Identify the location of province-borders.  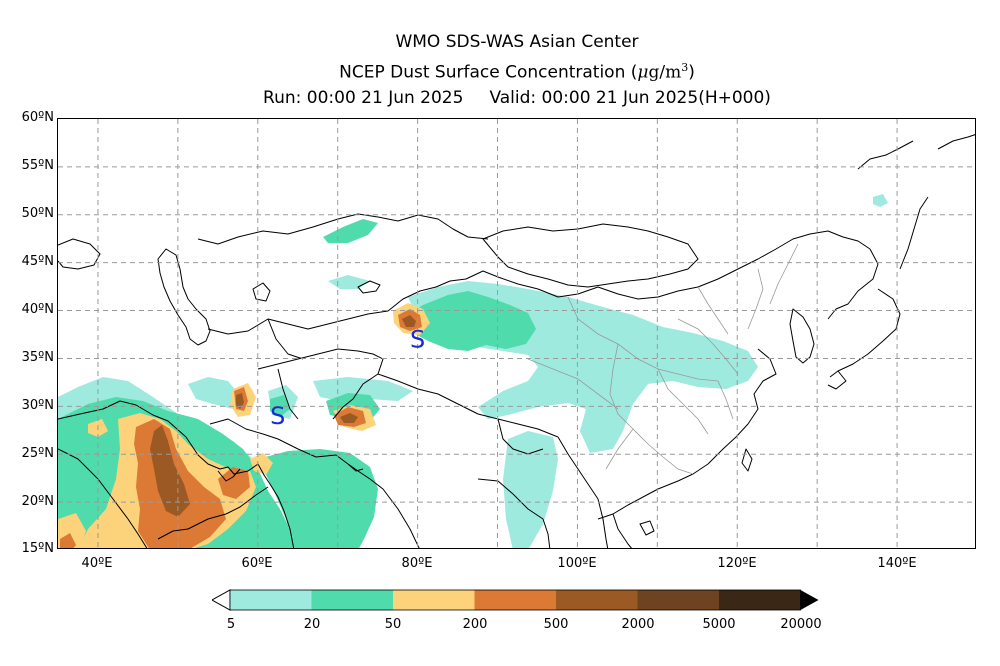
(663, 359).